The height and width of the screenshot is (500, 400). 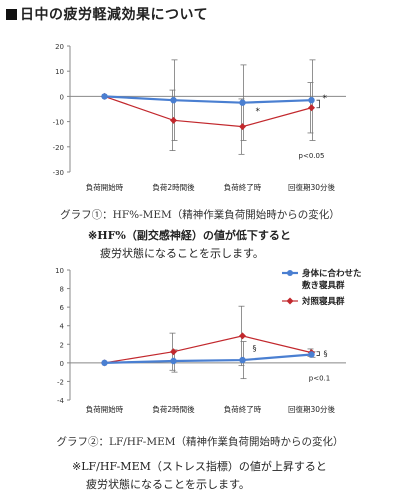 What do you see at coordinates (173, 187) in the screenshot?
I see `c1-x-tick-label: 負荷2時間後` at bounding box center [173, 187].